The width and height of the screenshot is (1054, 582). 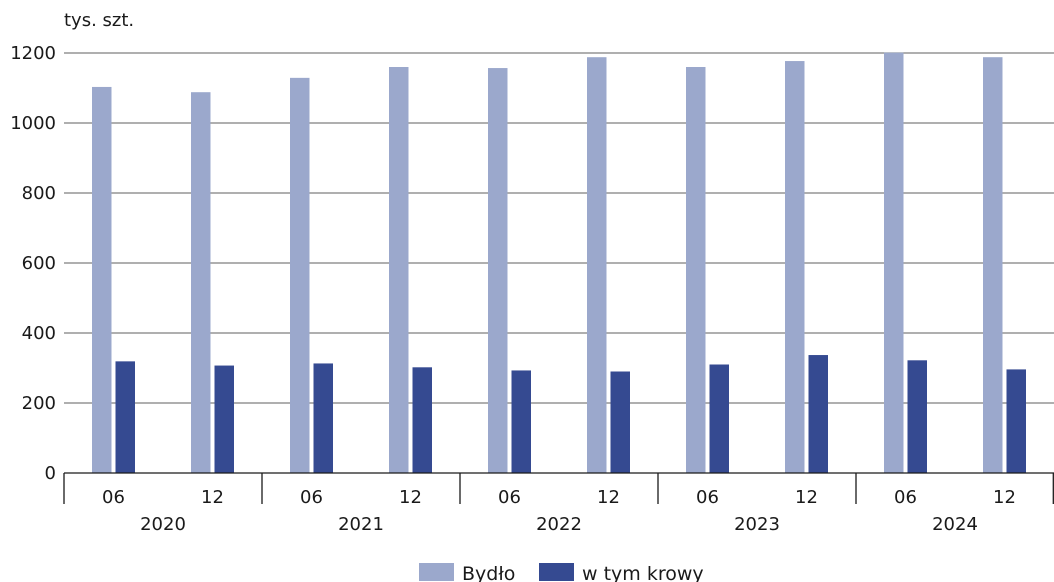 What do you see at coordinates (39, 193) in the screenshot?
I see `y-tick-label: 800` at bounding box center [39, 193].